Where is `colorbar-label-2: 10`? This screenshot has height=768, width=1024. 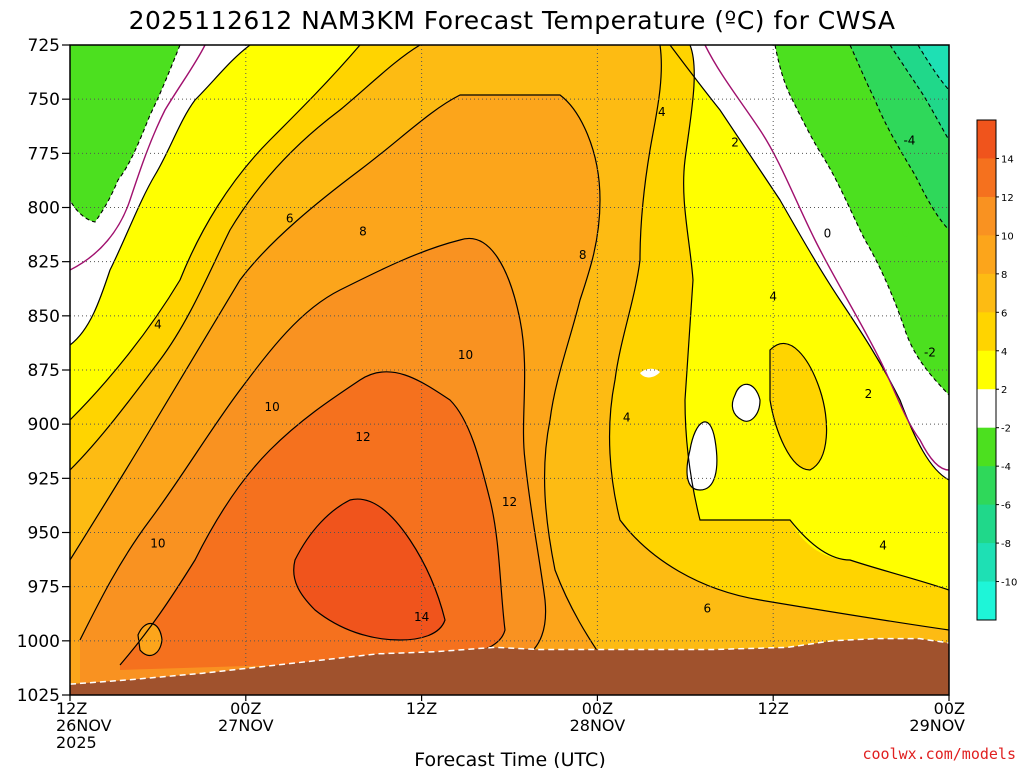 colorbar-label-2: 10 is located at coordinates (1007, 236).